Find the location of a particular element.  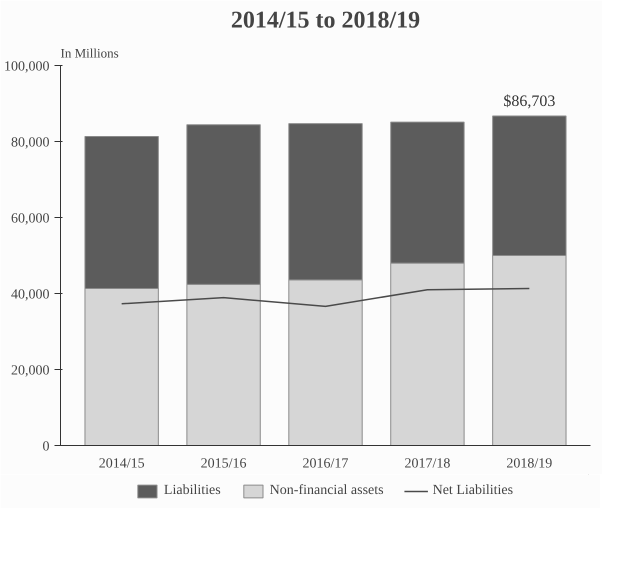

y-tick-label: 0 is located at coordinates (46, 447).